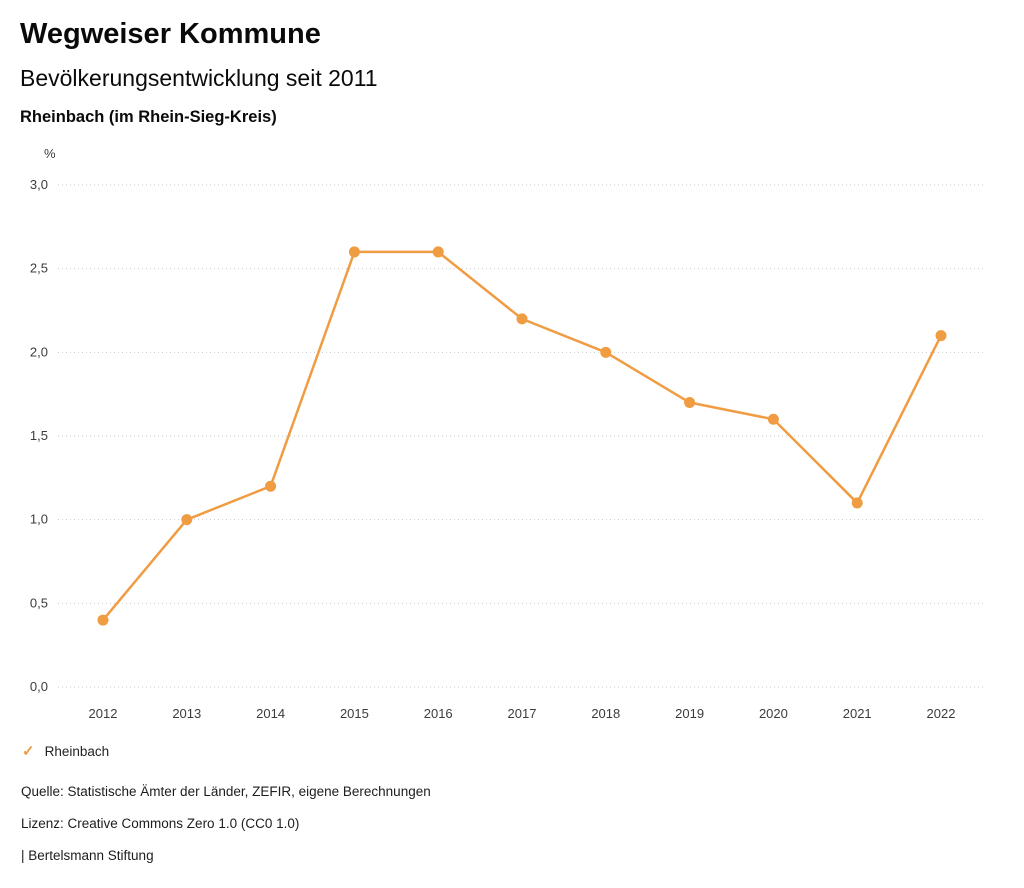 This screenshot has height=888, width=1024. Describe the element at coordinates (39, 602) in the screenshot. I see `y-tick-label: 0,5` at that location.